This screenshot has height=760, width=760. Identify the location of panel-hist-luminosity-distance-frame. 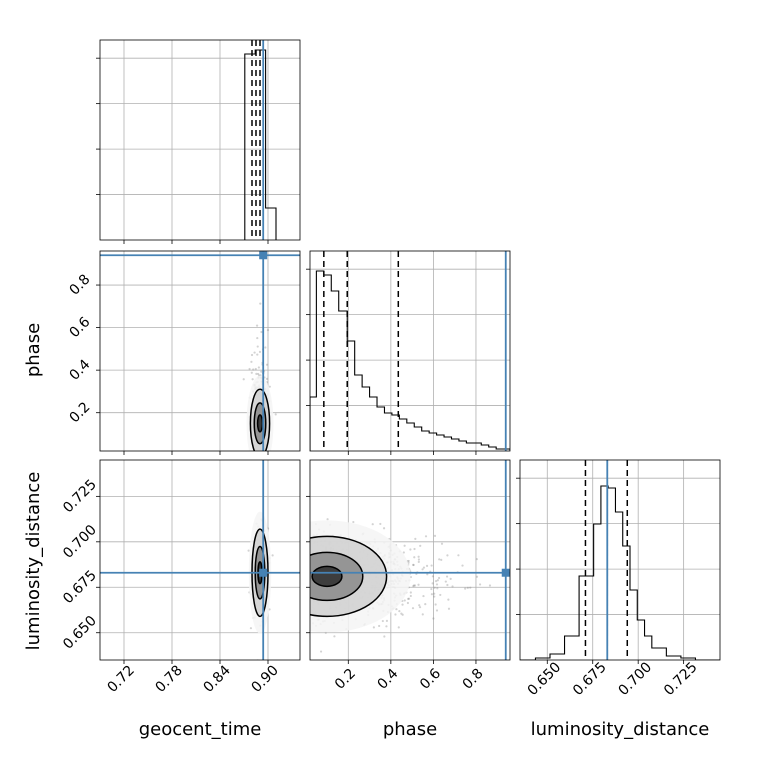
(620, 560).